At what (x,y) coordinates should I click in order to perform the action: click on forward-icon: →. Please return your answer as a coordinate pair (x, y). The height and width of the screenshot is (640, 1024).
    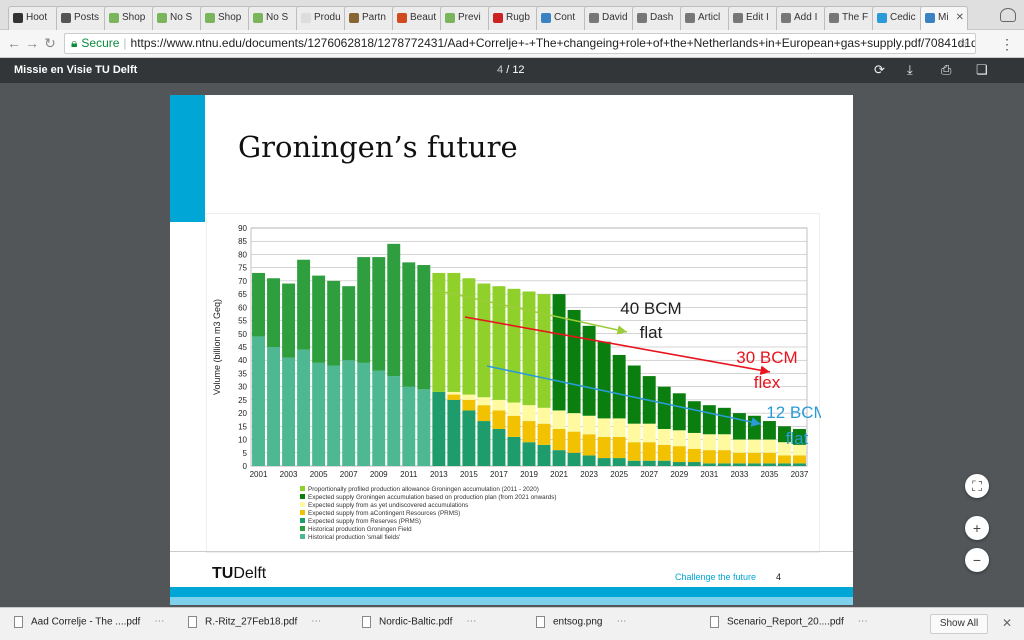
    Looking at the image, I should click on (32, 43).